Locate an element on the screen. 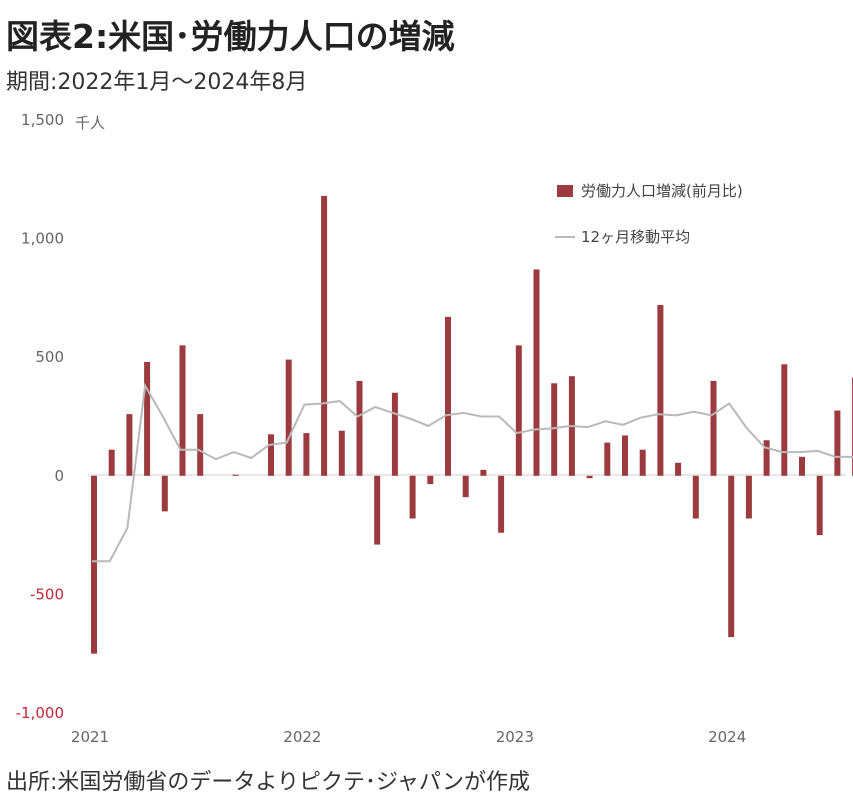 Image resolution: width=853 pixels, height=807 pixels. legend-bar-swatch is located at coordinates (565, 191).